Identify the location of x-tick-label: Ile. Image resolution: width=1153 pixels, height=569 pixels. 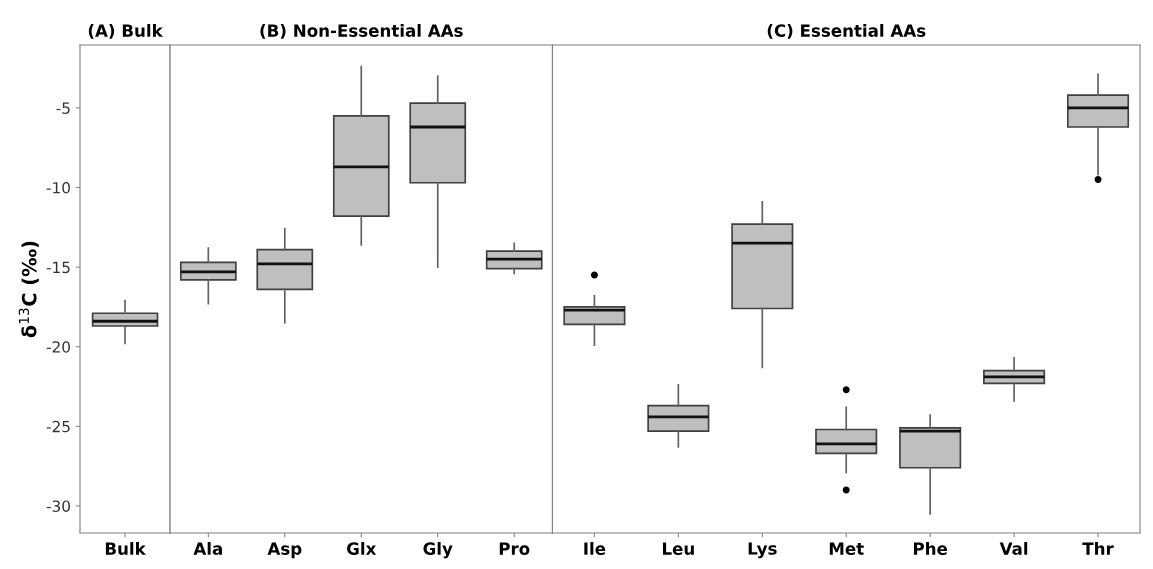
(595, 548).